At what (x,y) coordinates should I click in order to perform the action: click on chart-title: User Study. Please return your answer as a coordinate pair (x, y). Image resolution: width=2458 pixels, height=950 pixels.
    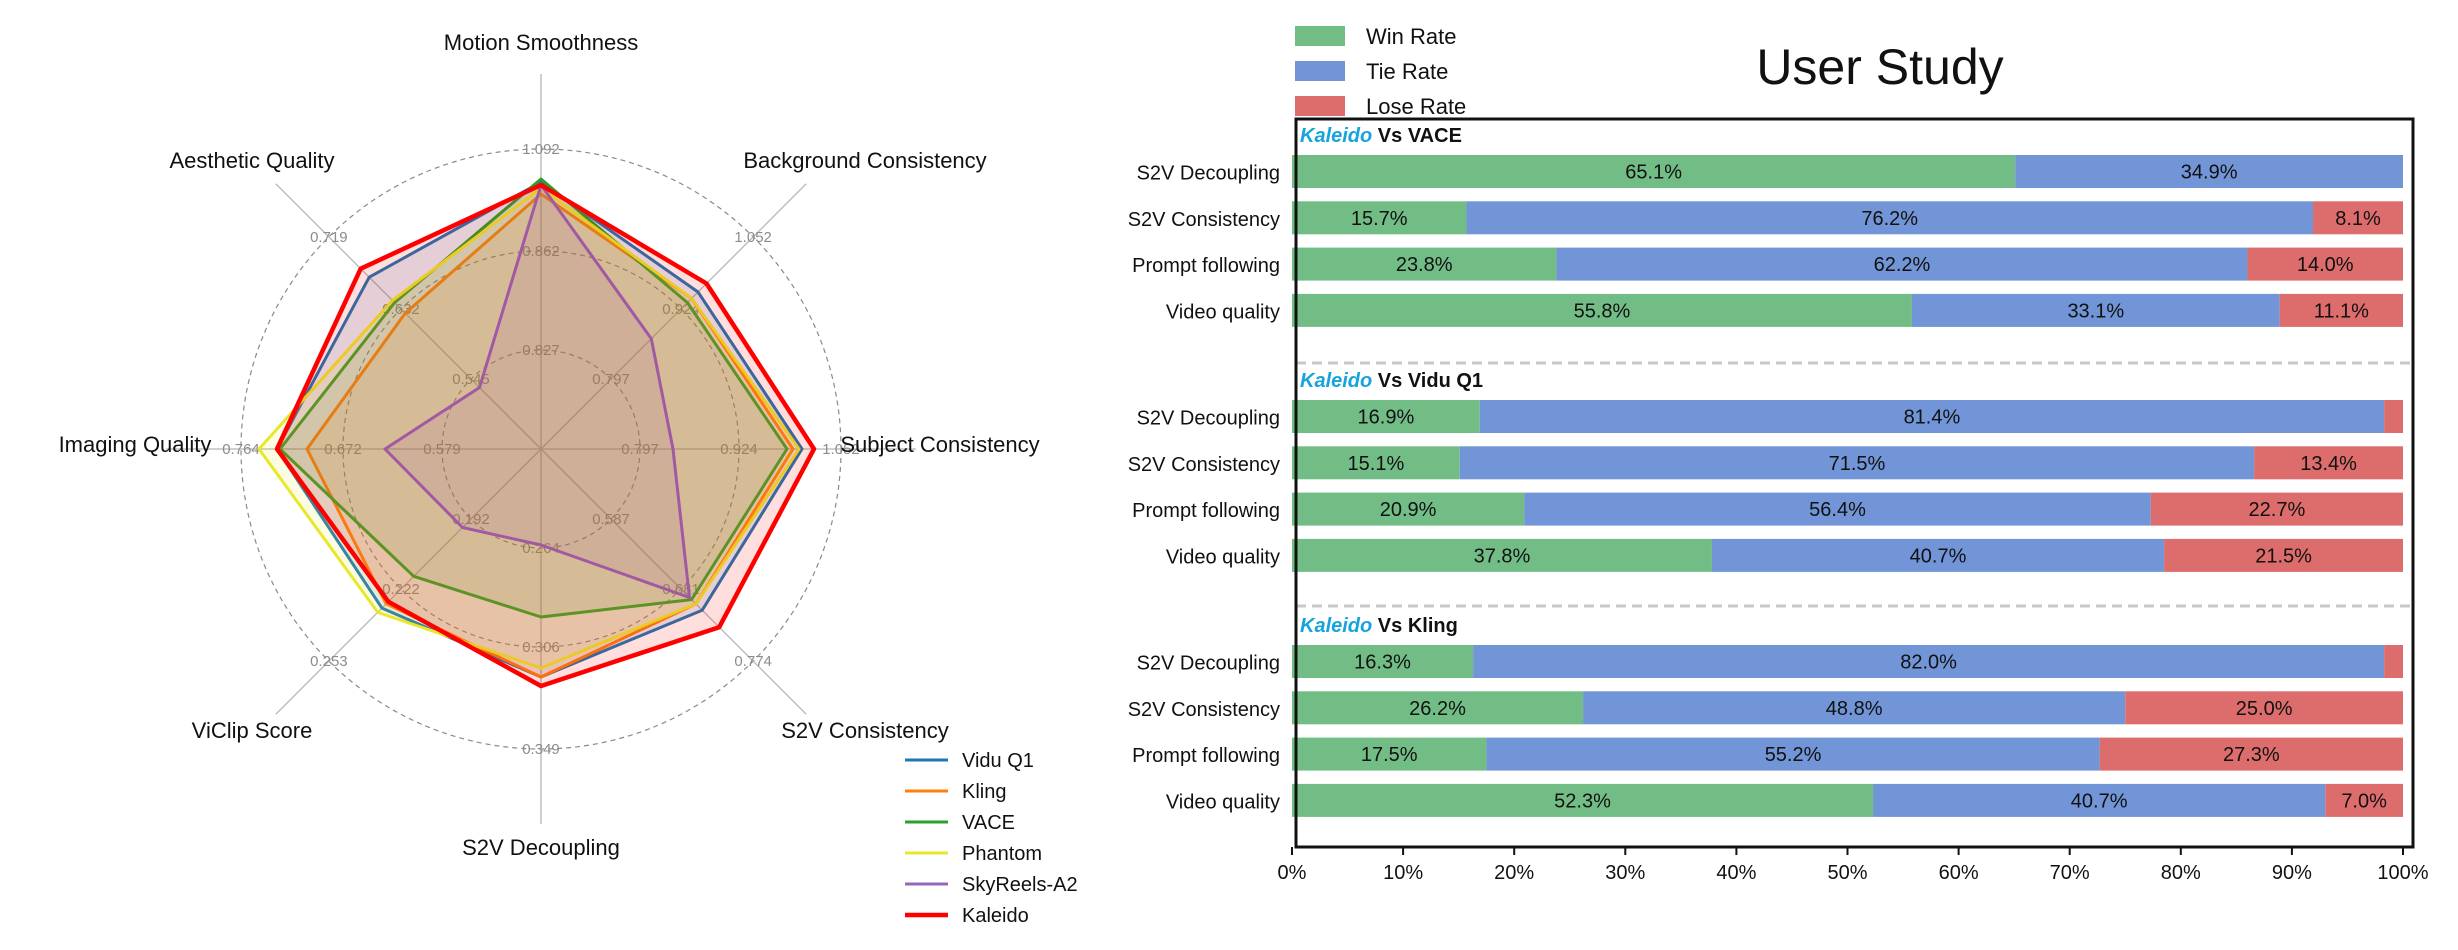
    Looking at the image, I should click on (1879, 67).